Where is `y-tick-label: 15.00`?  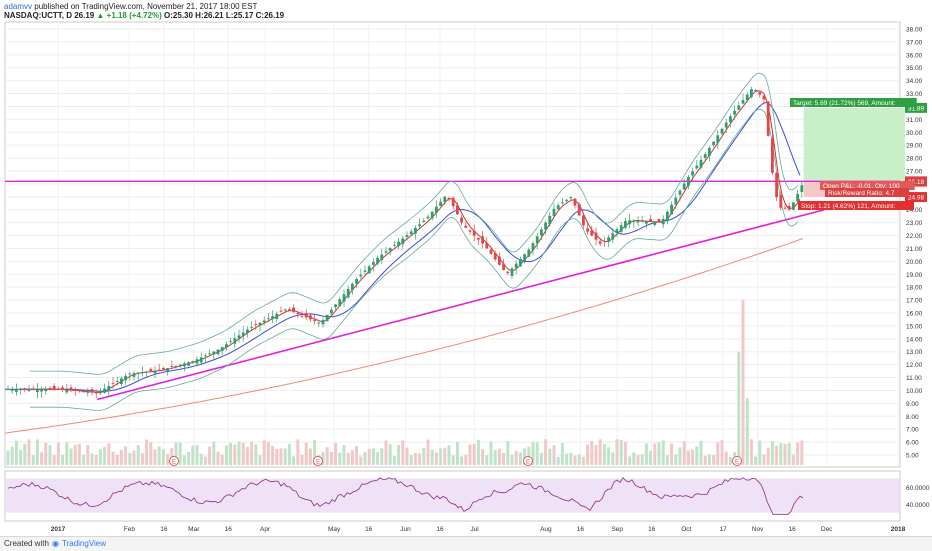 y-tick-label: 15.00 is located at coordinates (914, 326).